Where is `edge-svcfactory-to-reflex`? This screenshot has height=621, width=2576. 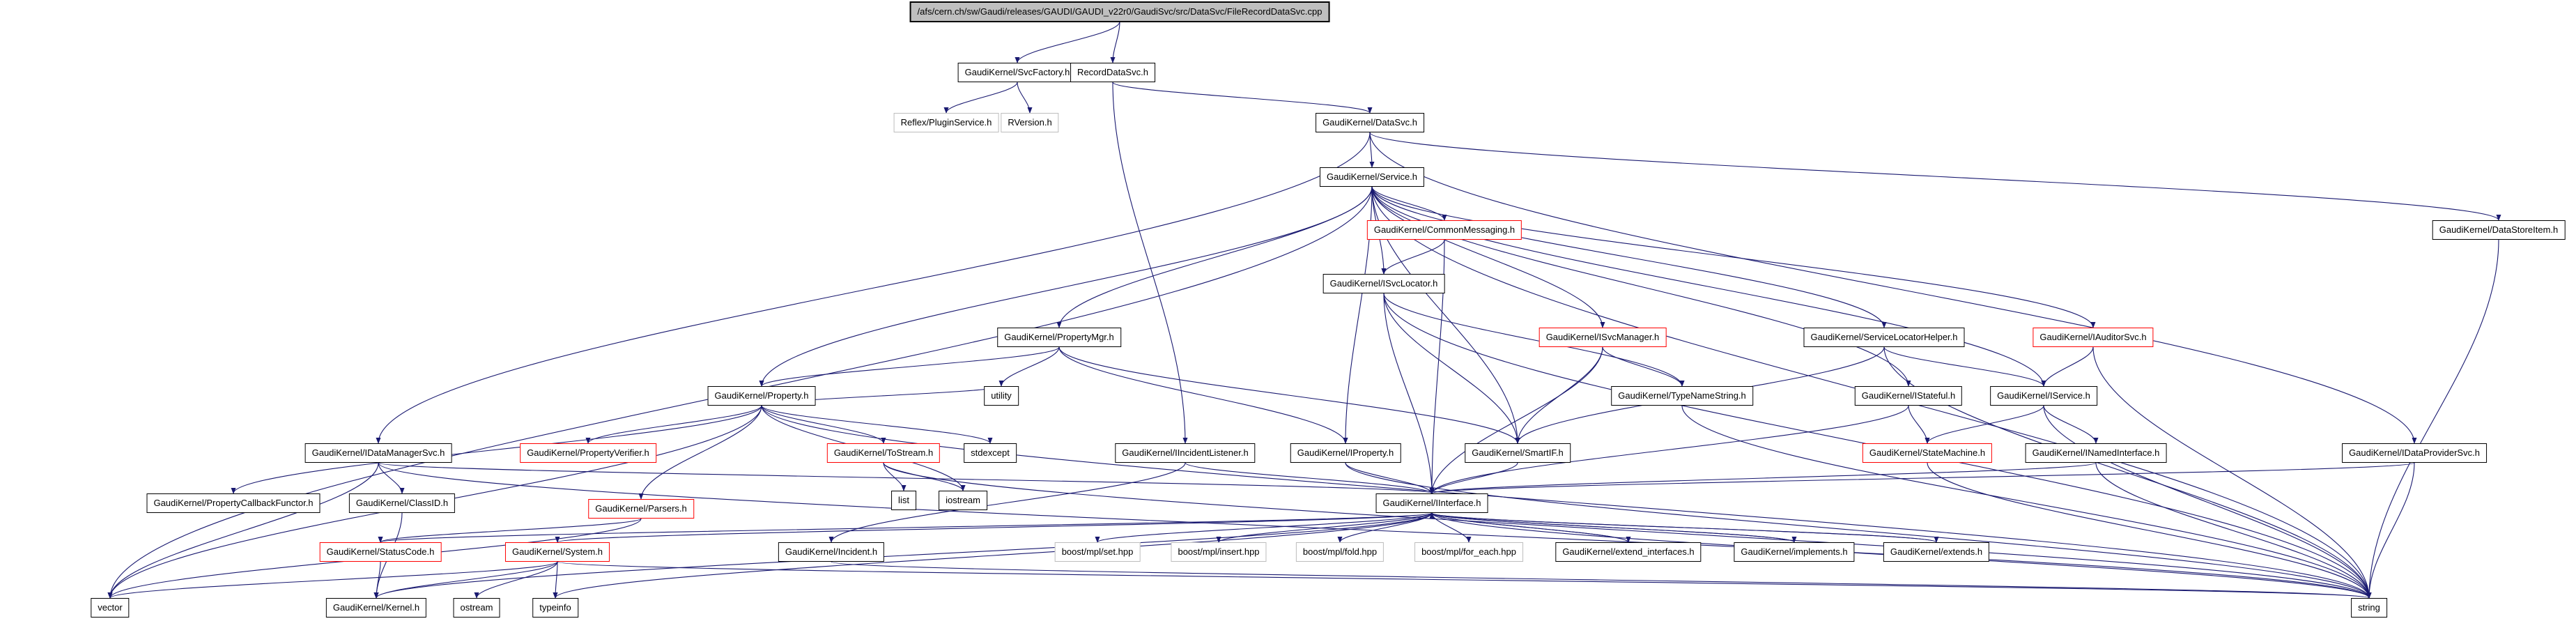 edge-svcfactory-to-reflex is located at coordinates (980, 98).